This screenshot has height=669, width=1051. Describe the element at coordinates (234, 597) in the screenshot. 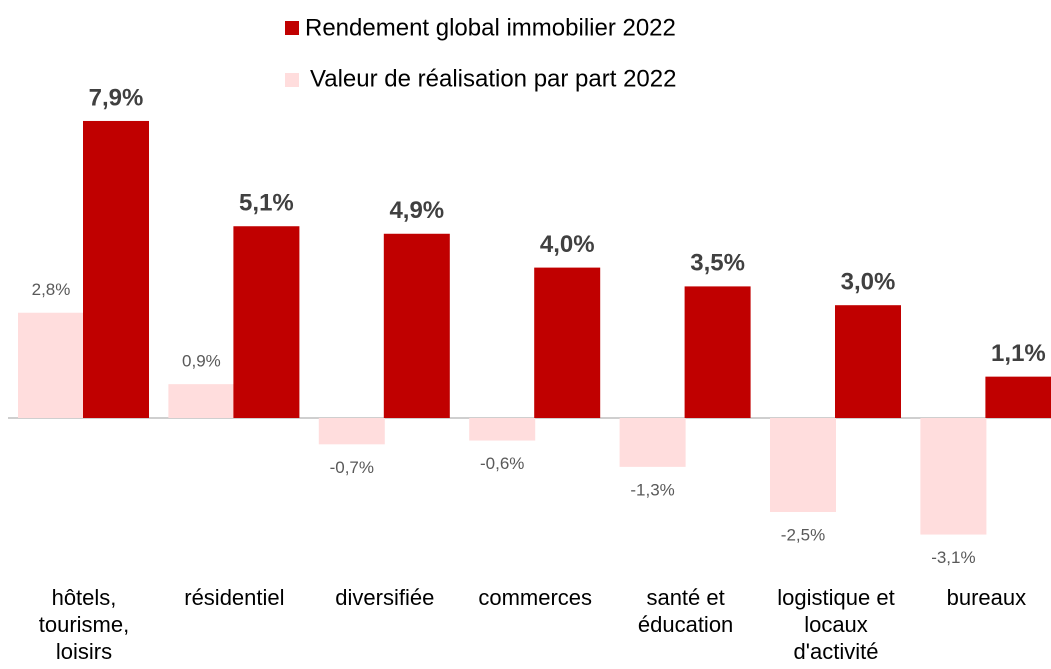

I see `x-tick-label: résidentiel` at that location.